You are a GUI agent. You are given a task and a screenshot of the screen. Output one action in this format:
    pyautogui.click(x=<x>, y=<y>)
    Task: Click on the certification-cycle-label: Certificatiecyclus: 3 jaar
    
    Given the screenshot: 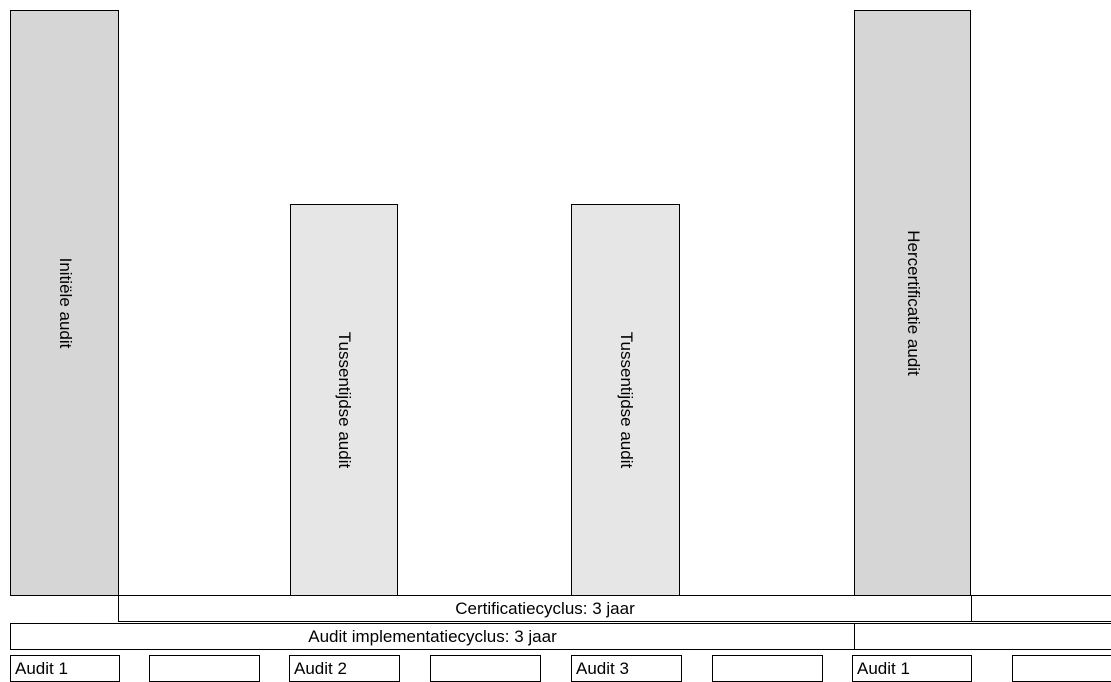 What is the action you would take?
    pyautogui.click(x=545, y=608)
    